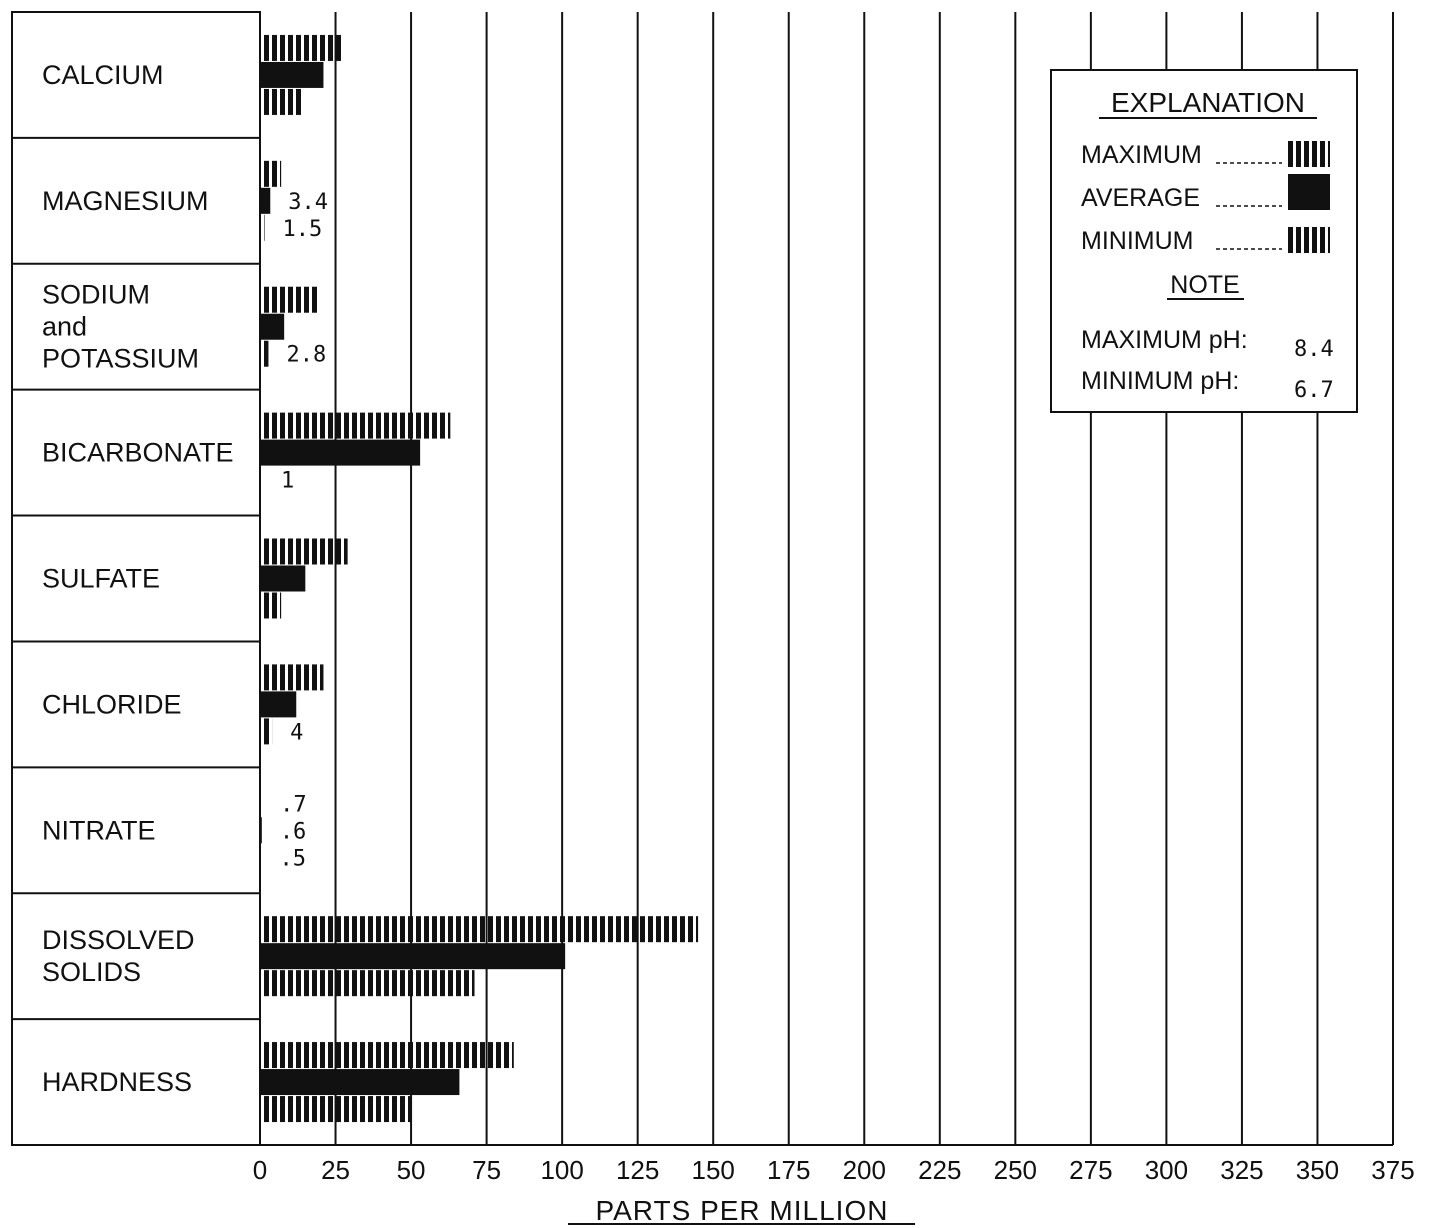 Image resolution: width=1435 pixels, height=1228 pixels. Describe the element at coordinates (1314, 390) in the screenshot. I see `note-value: 6.7` at that location.